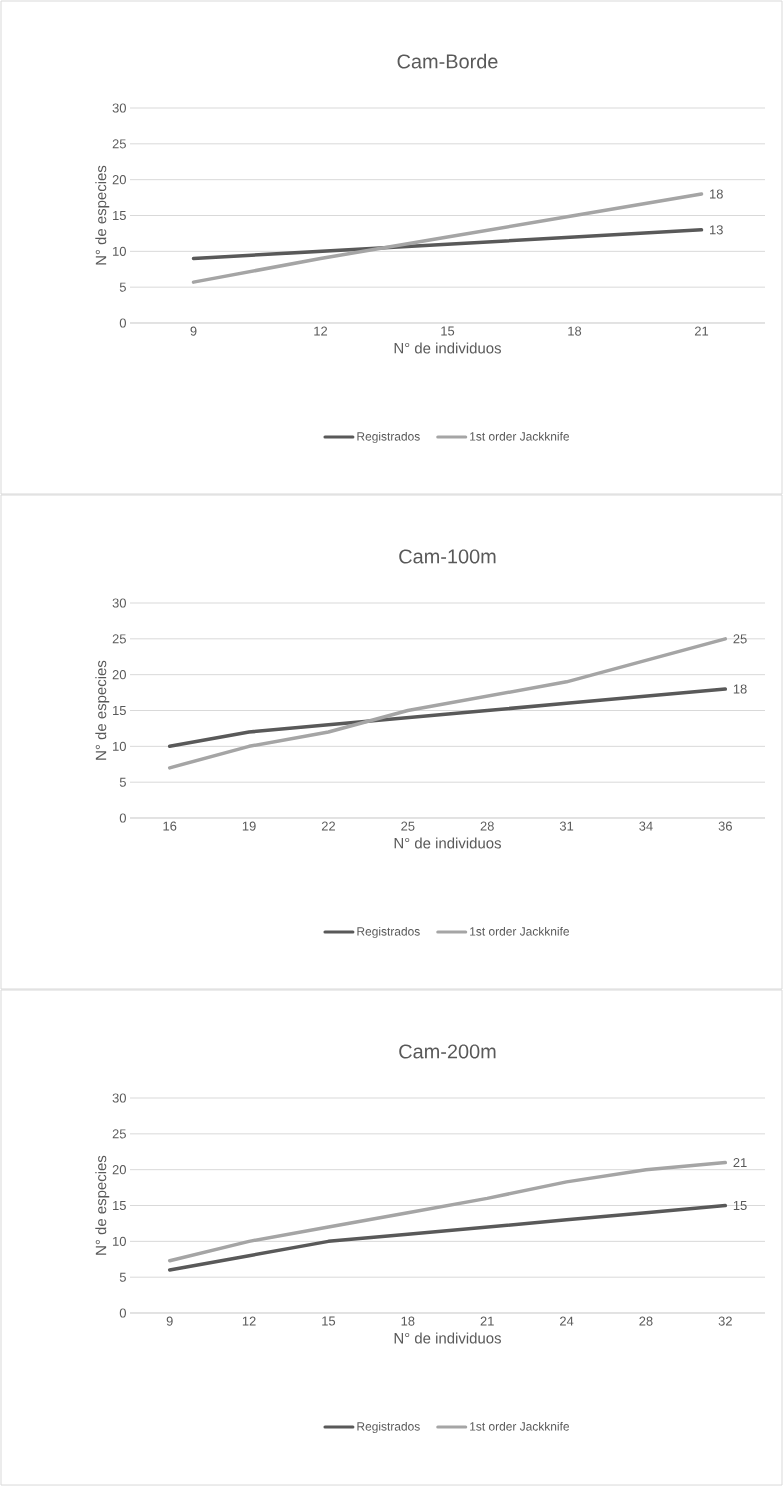  I want to click on x-tick-label: 16, so click(170, 826).